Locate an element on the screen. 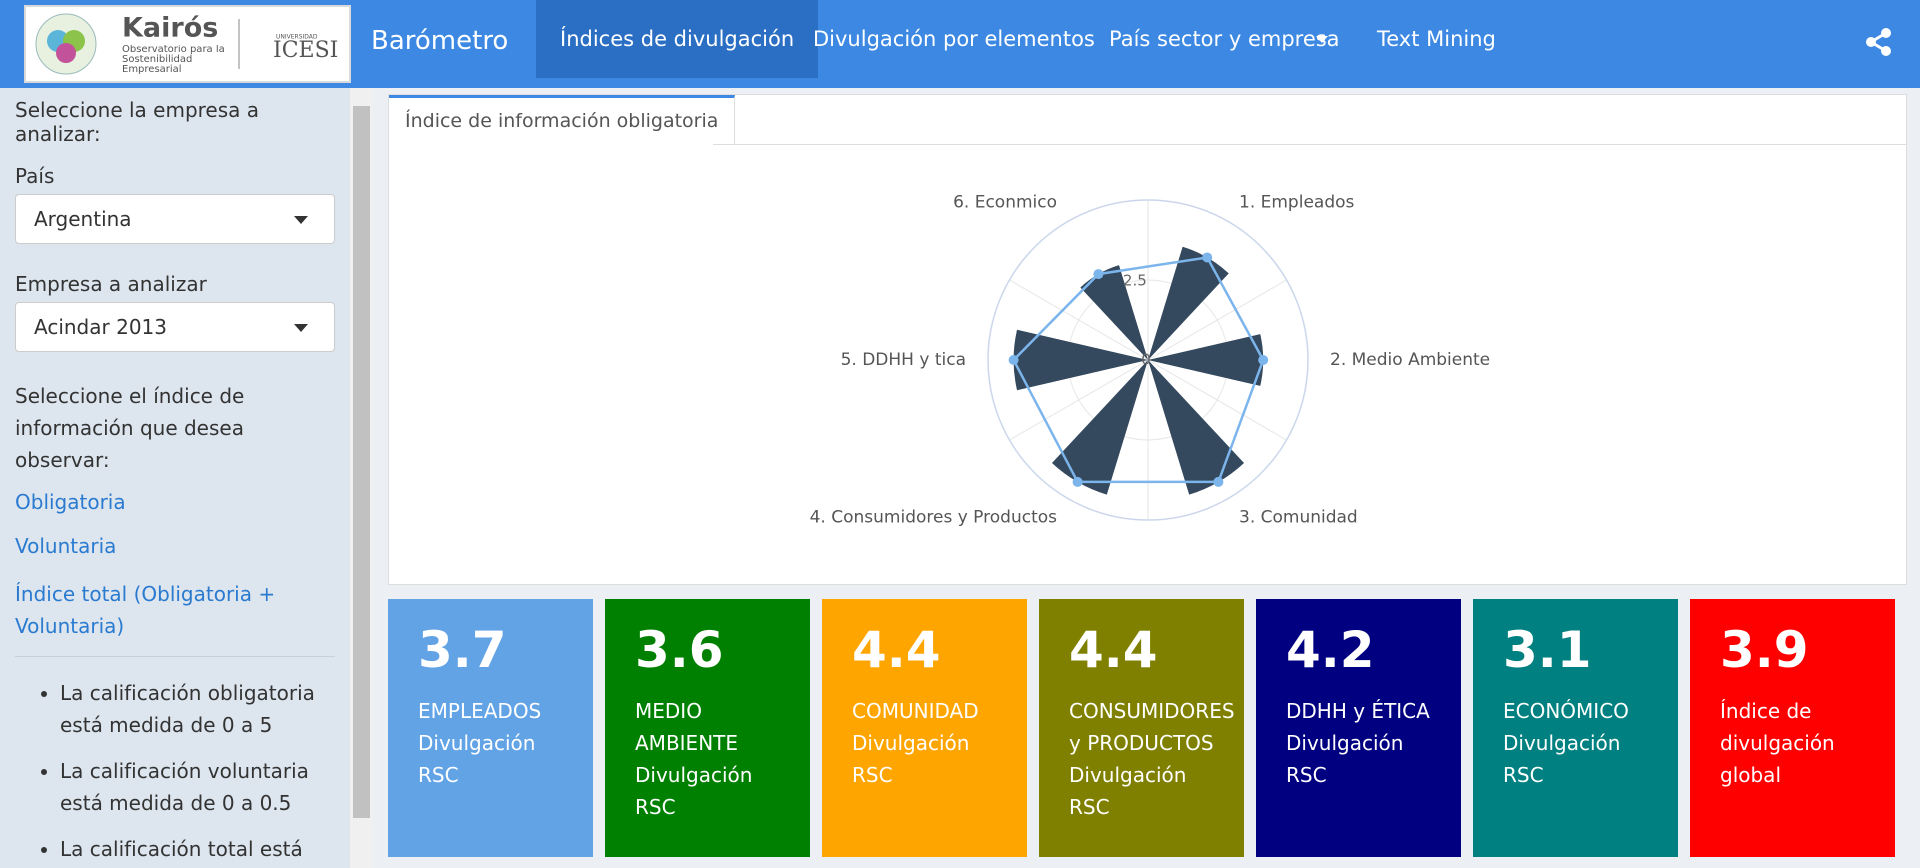 This screenshot has width=1920, height=868. nav-item: Divulgación por elementos is located at coordinates (954, 39).